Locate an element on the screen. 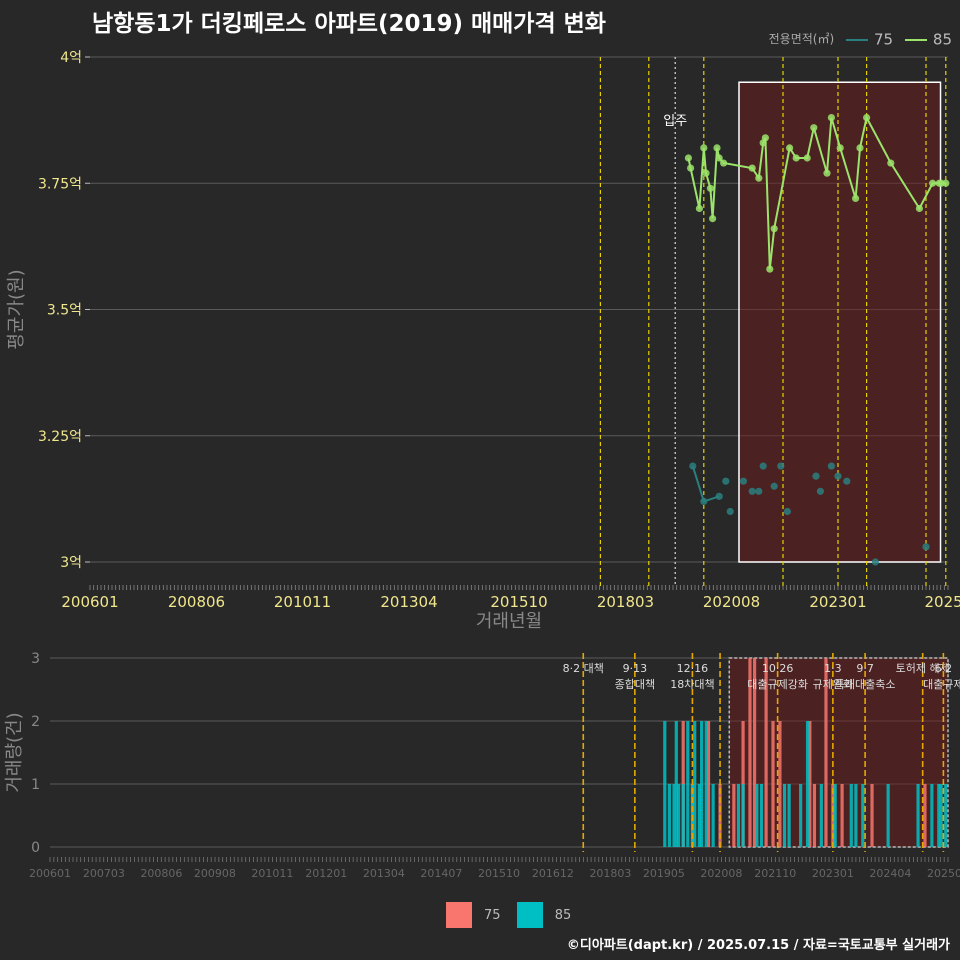  x-tick-label: 201612 is located at coordinates (553, 873).